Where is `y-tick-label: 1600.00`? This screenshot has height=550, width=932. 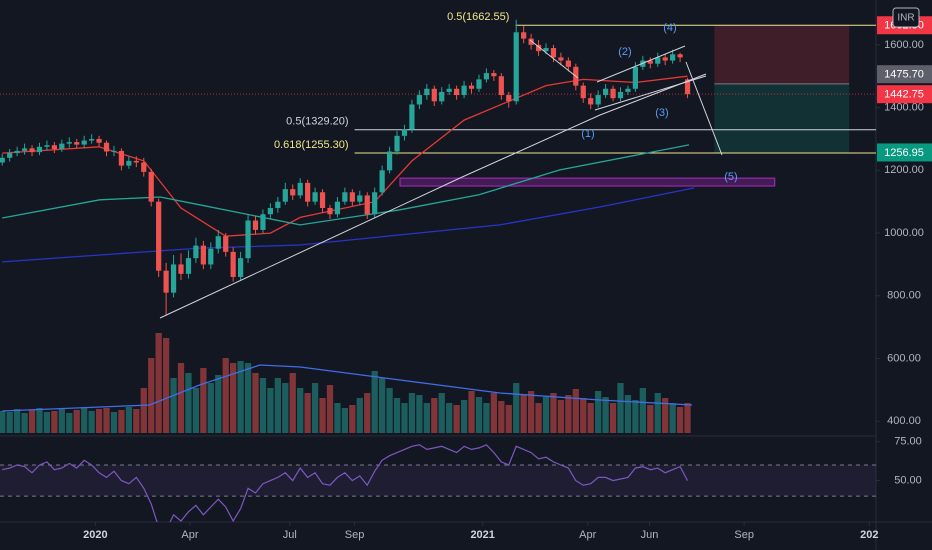
y-tick-label: 1600.00 is located at coordinates (904, 45).